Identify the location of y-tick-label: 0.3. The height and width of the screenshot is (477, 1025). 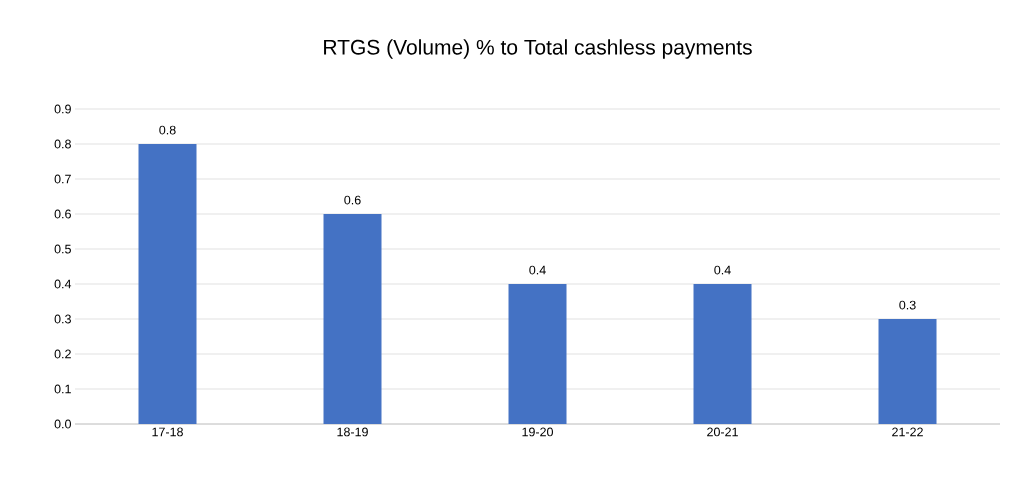
(62, 319).